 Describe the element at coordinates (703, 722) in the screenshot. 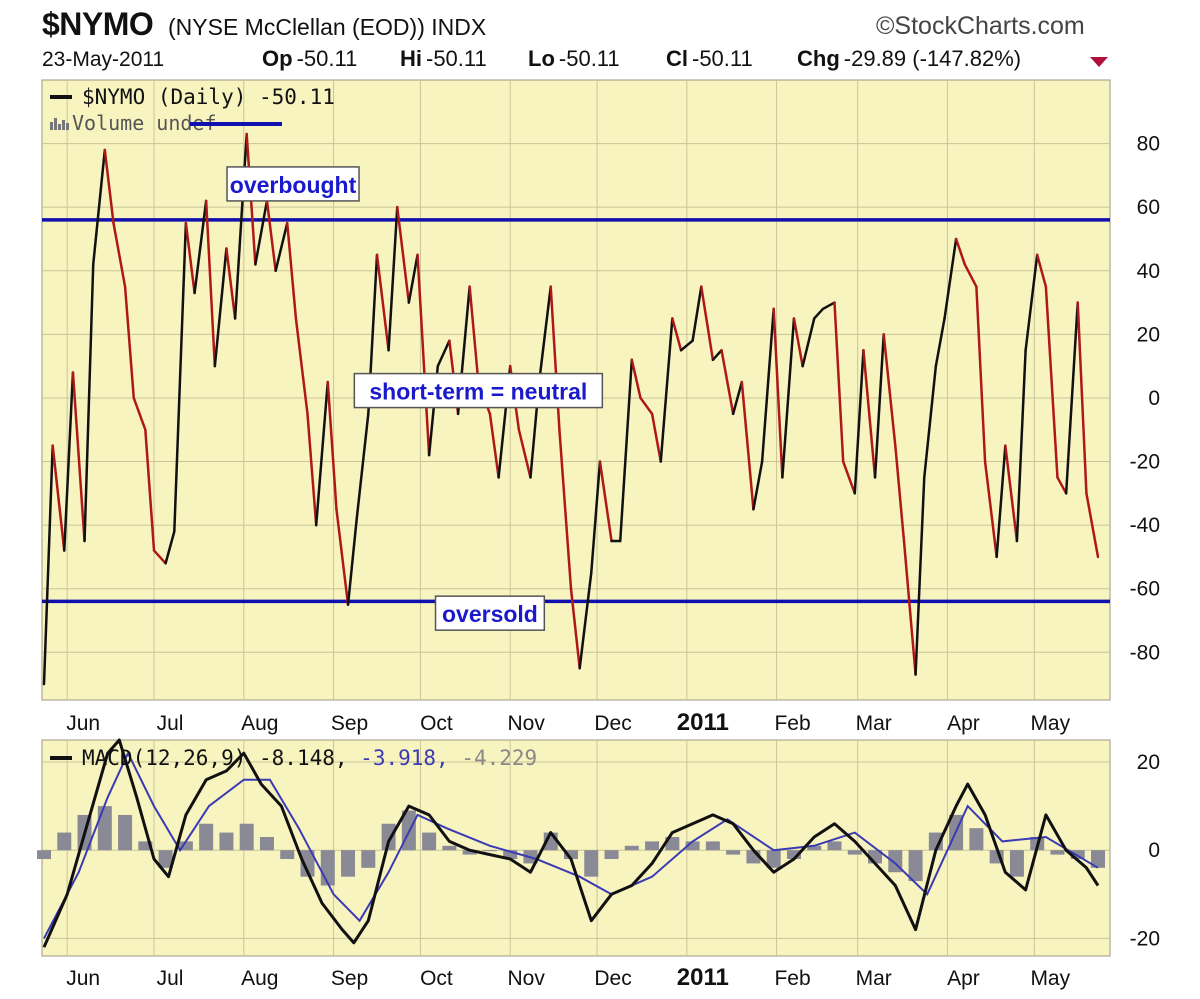

I see `x-tick-label: 2011` at that location.